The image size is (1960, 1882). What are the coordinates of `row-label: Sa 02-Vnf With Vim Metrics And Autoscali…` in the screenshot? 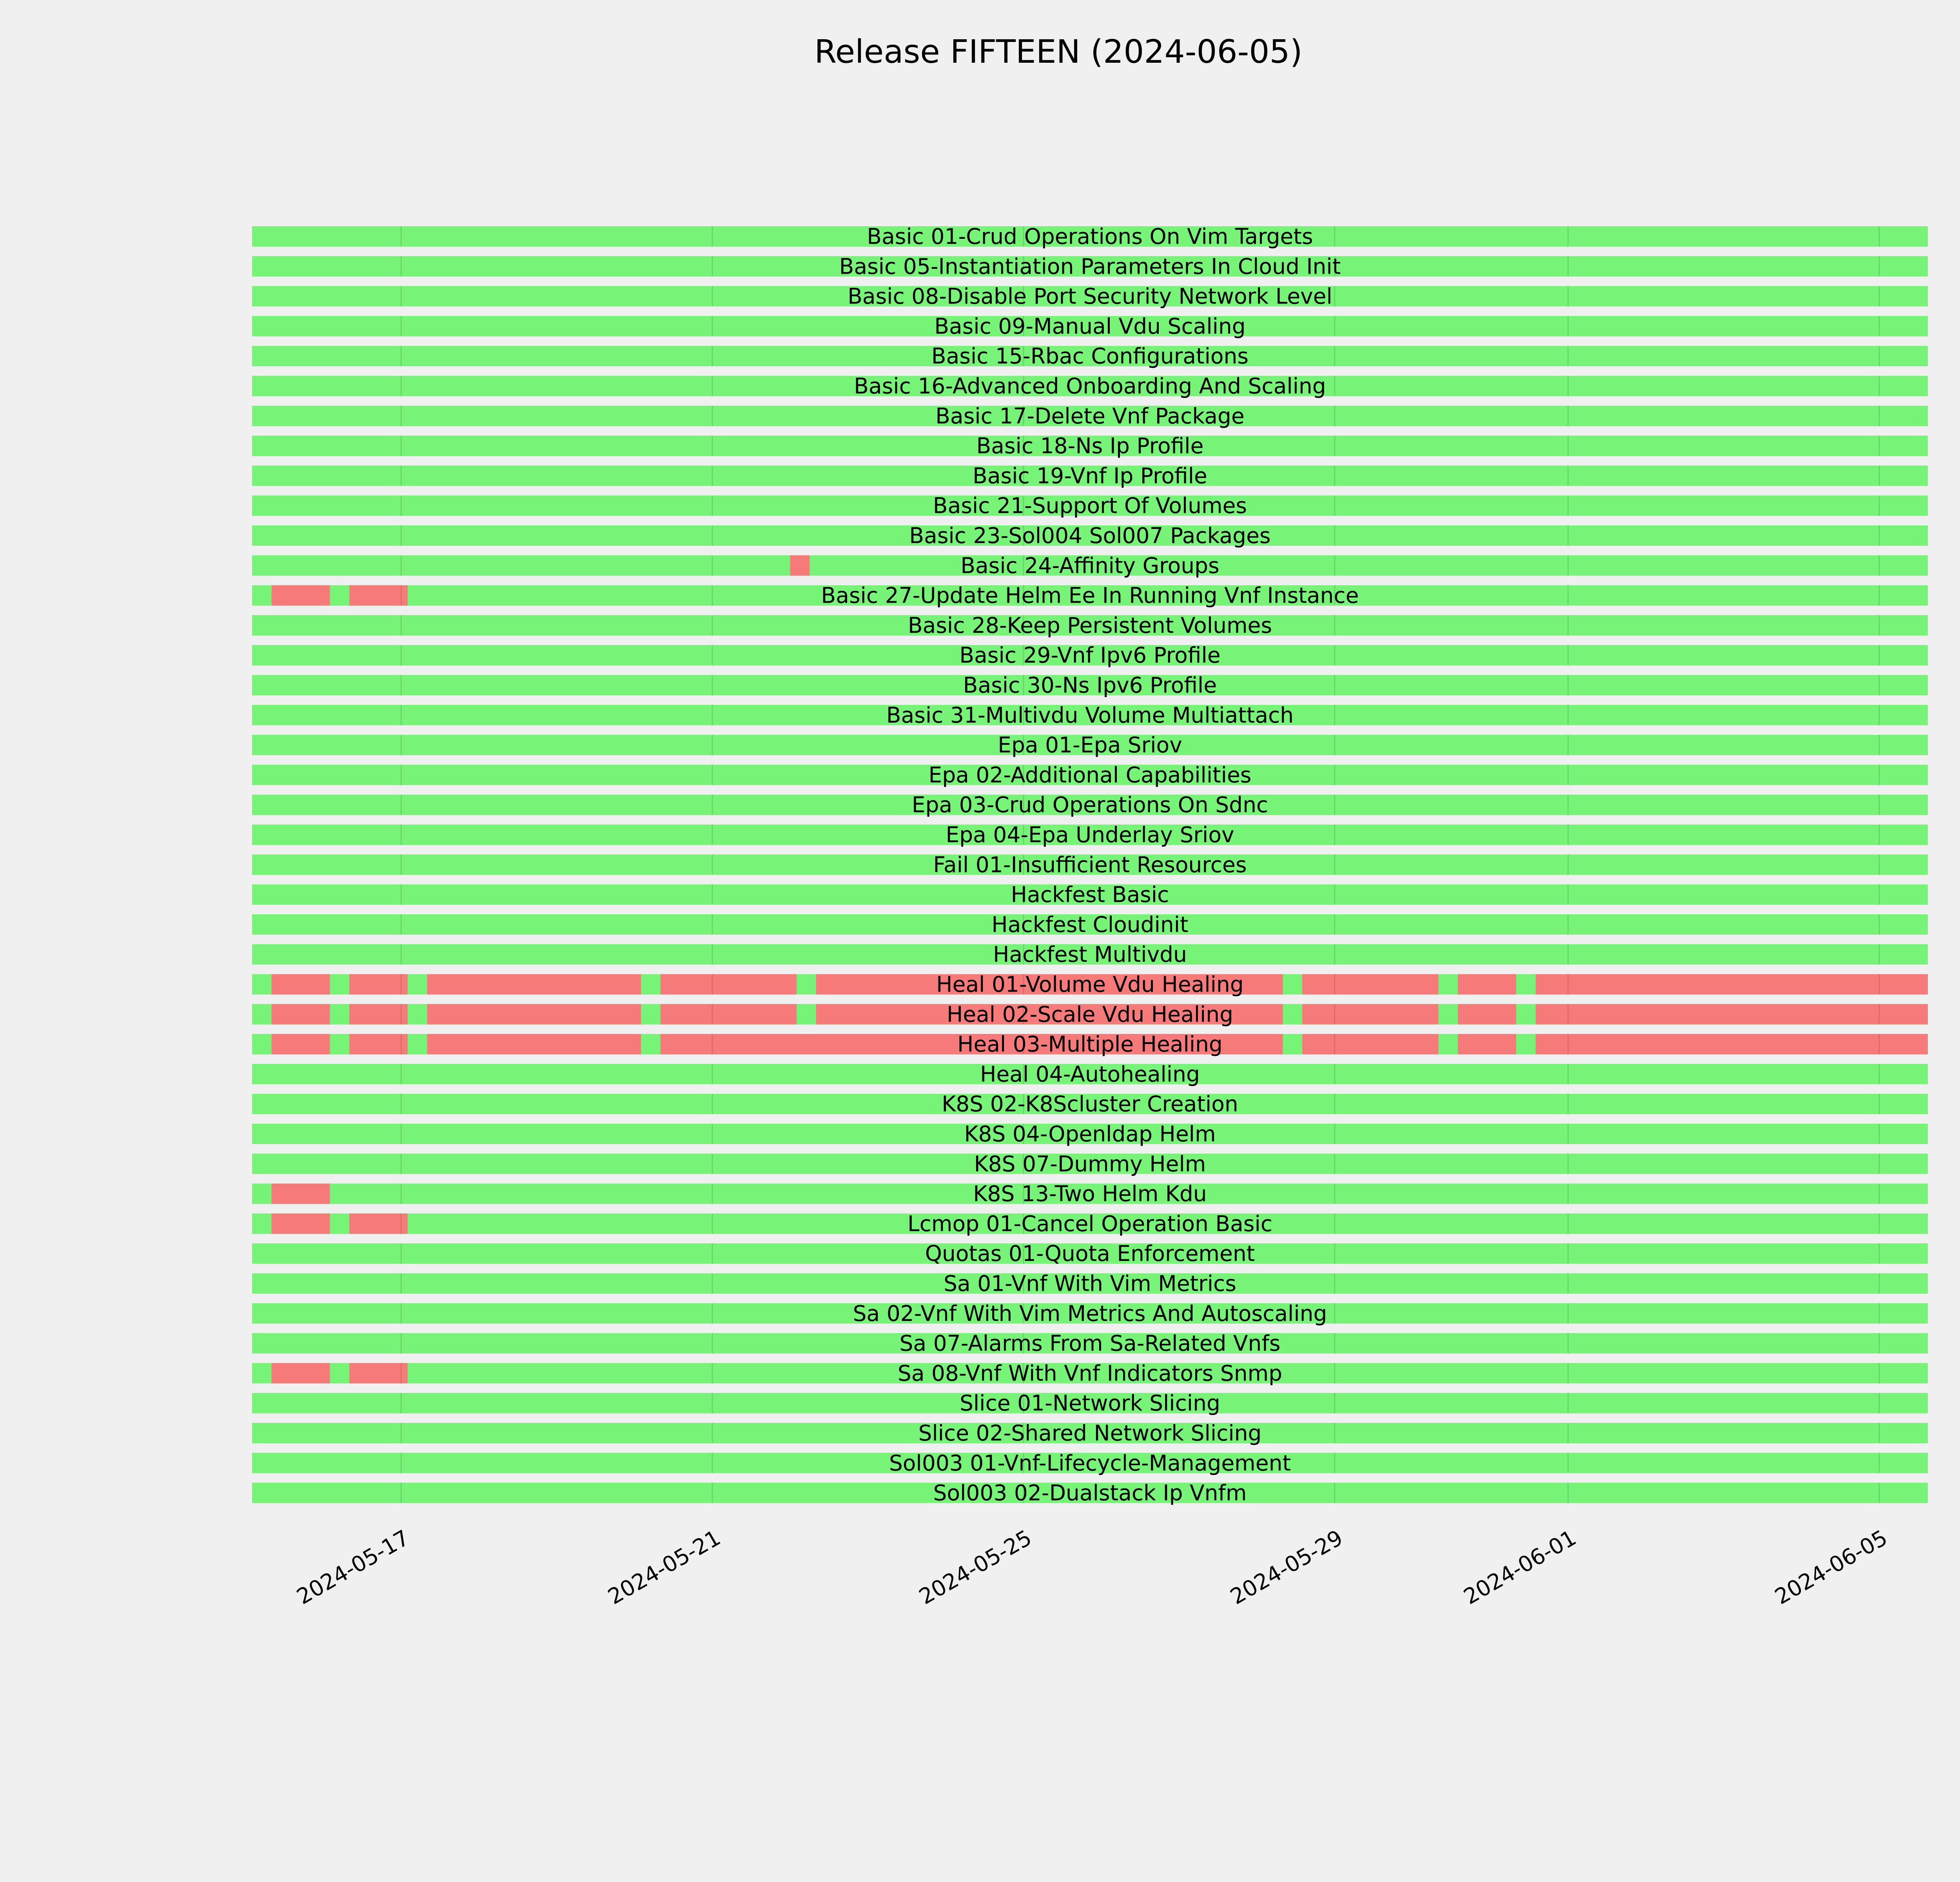 It's located at (1090, 1313).